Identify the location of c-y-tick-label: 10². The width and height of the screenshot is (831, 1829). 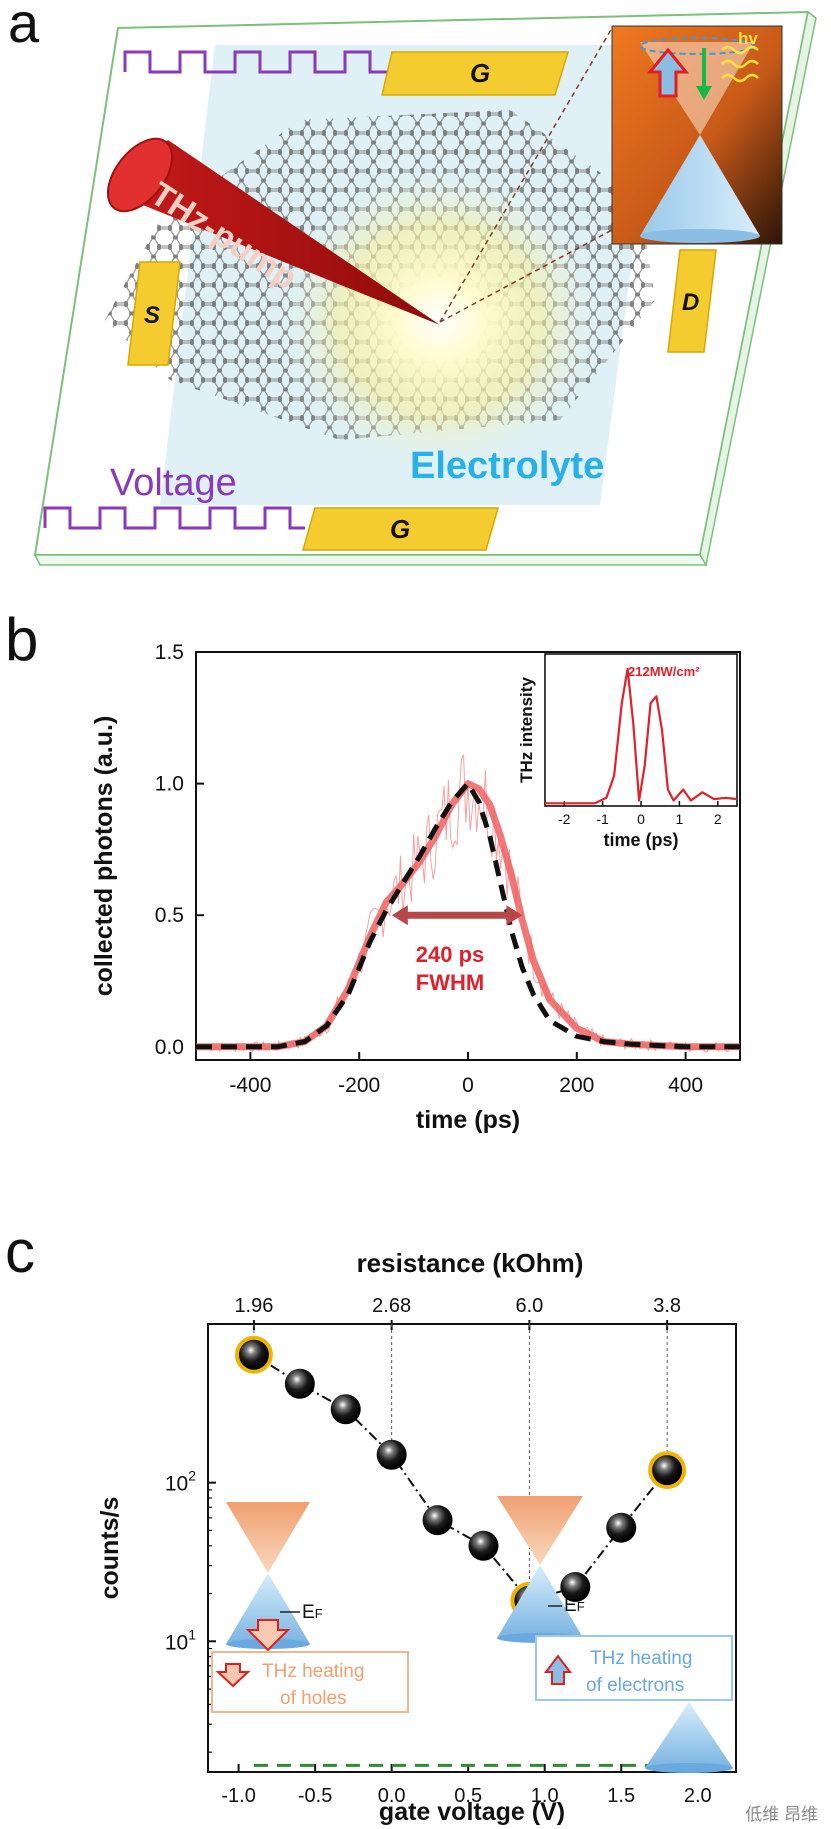
(180, 1482).